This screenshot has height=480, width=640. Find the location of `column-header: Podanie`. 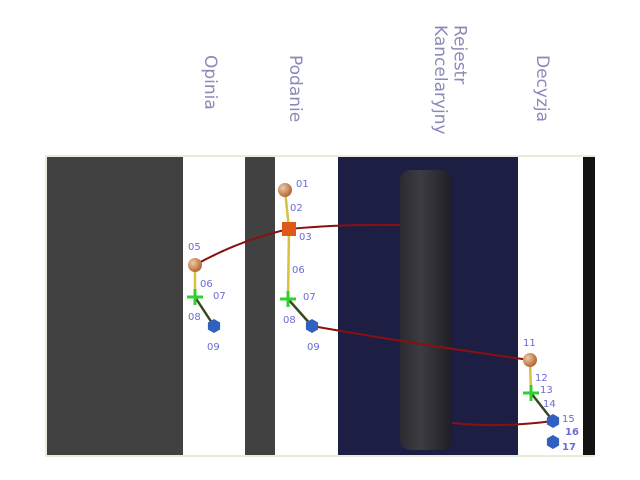

column-header: Podanie is located at coordinates (295, 88).